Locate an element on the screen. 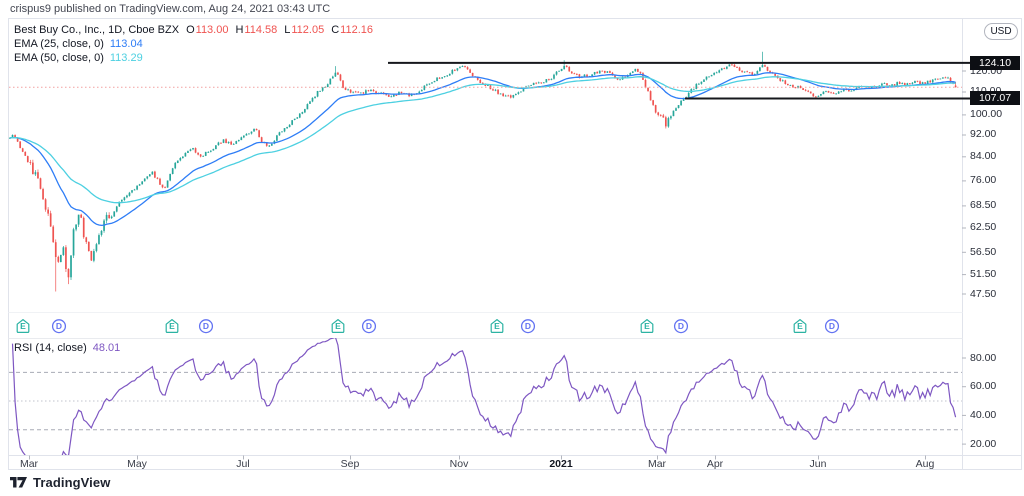  time-axis-label: 2021 is located at coordinates (561, 464).